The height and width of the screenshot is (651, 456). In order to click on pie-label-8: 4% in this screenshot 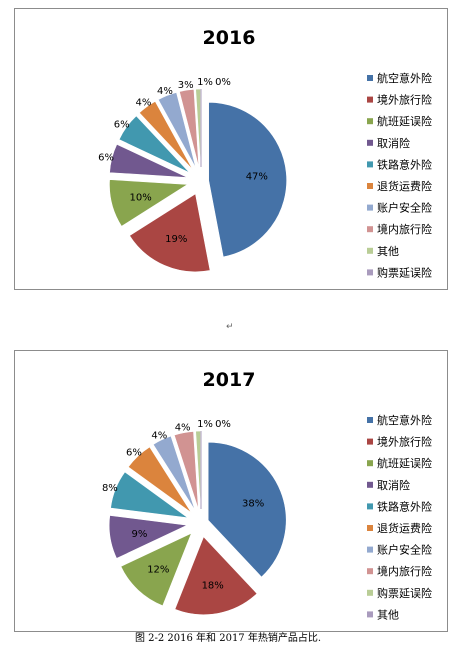, I will do `click(183, 428)`.